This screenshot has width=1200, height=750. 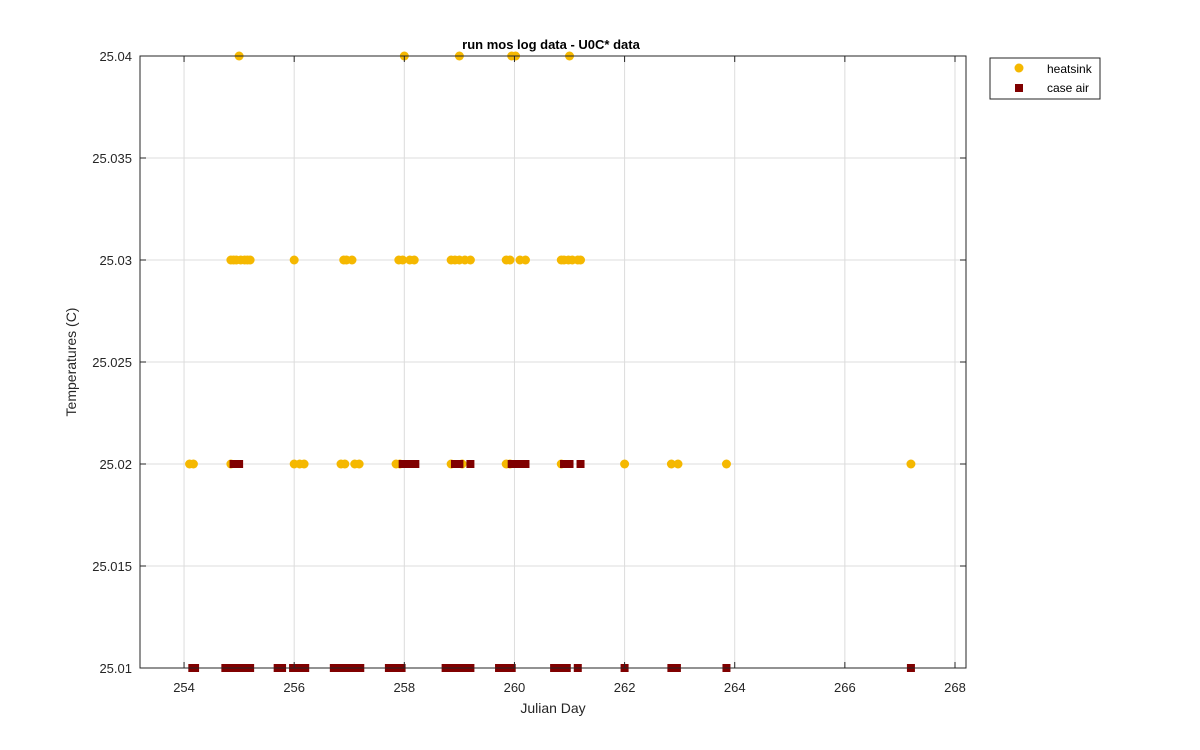 I want to click on legend-label-case-air: case air, so click(x=1068, y=88).